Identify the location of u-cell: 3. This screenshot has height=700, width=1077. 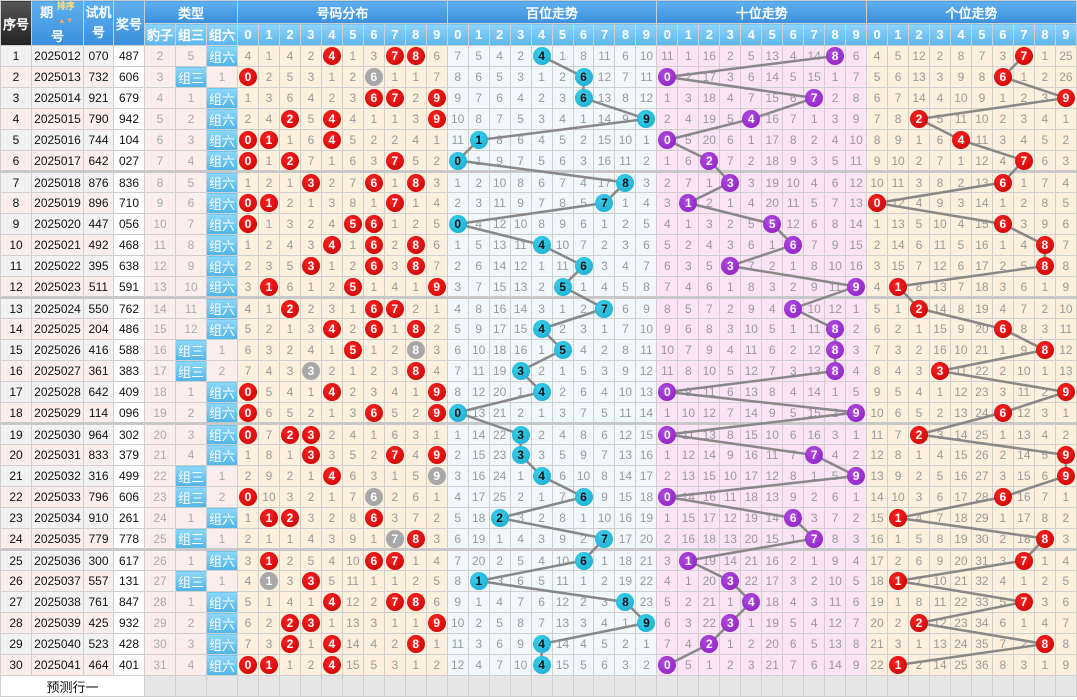
(1002, 560).